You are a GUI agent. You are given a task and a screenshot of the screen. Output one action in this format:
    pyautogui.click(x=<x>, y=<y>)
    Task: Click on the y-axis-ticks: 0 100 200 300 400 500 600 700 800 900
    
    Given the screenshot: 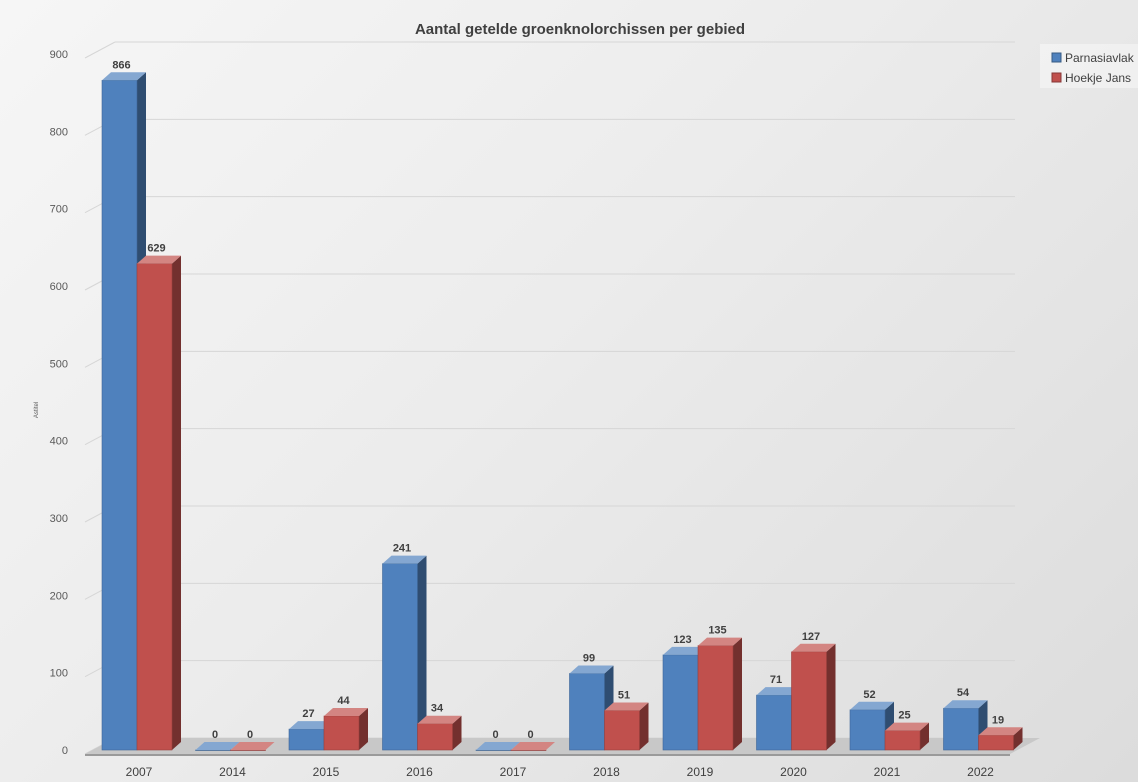 What is the action you would take?
    pyautogui.click(x=59, y=403)
    